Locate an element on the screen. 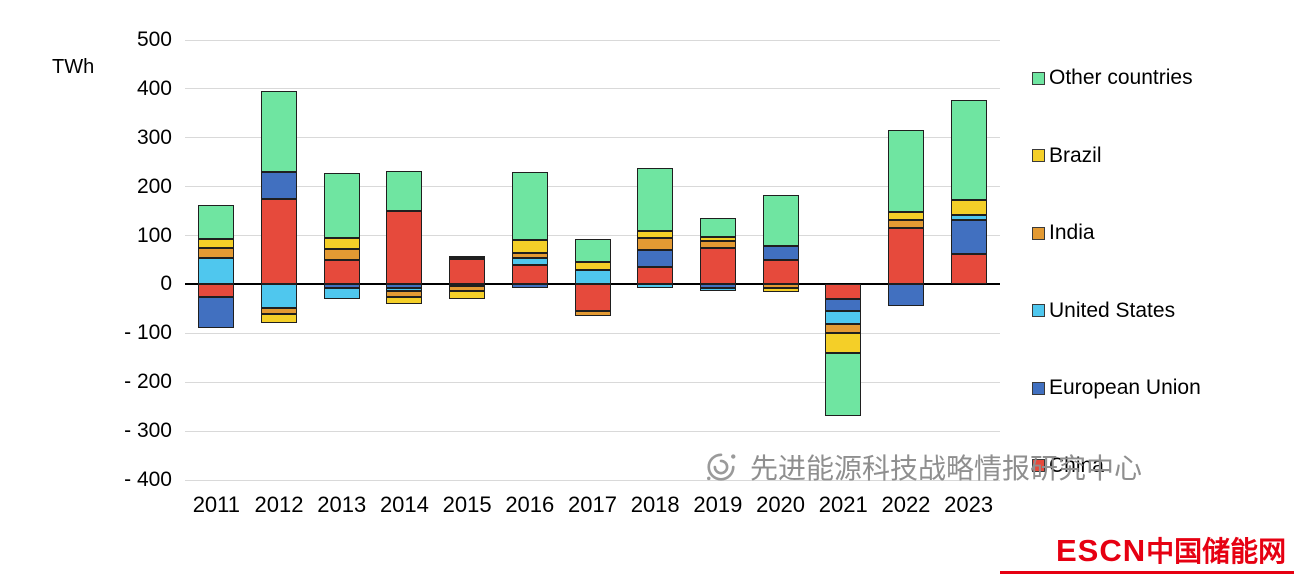  x-tick-label: 2021 is located at coordinates (843, 504).